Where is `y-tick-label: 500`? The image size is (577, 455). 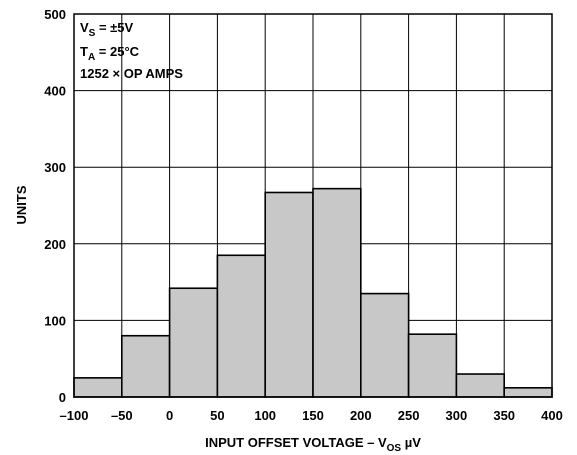 y-tick-label: 500 is located at coordinates (55, 14).